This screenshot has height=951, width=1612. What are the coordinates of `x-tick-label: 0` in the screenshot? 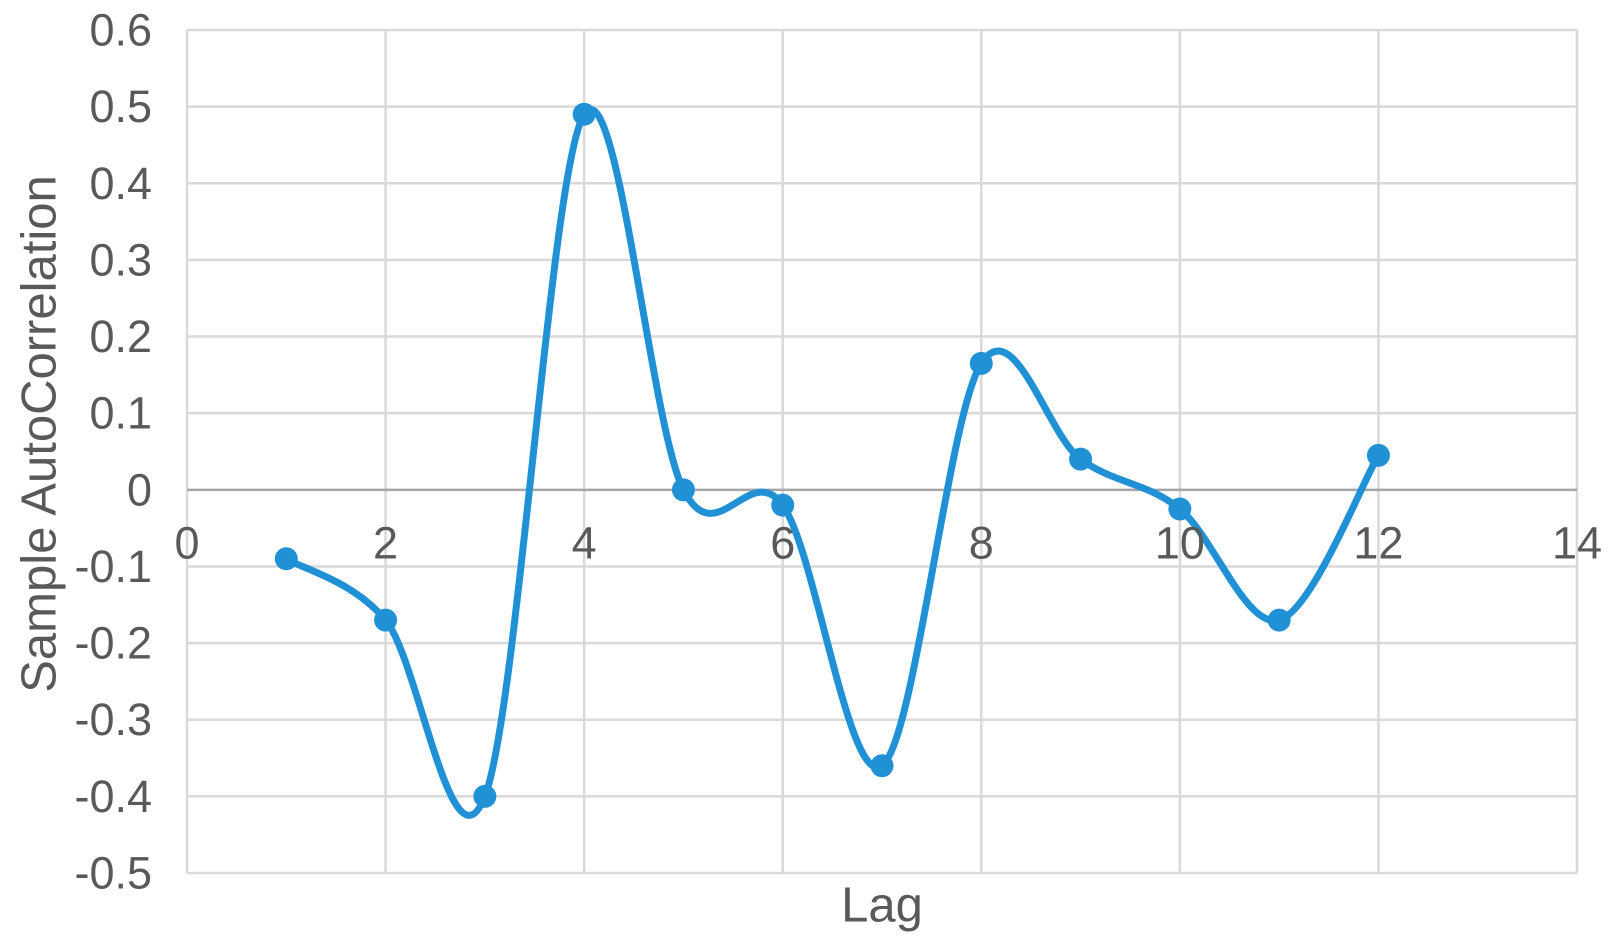 It's located at (186, 542).